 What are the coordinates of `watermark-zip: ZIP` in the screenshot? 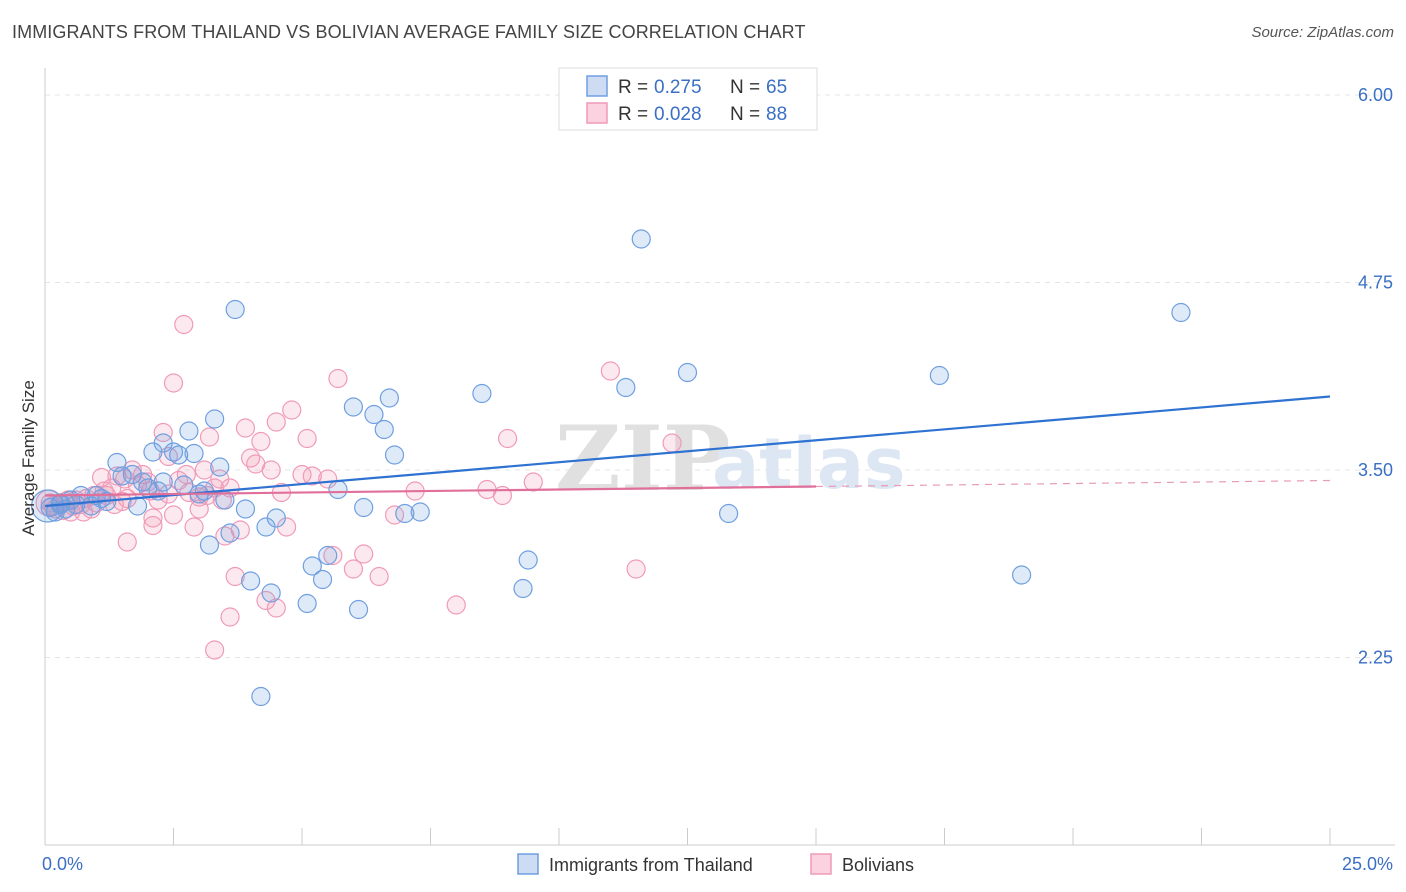 It's located at (642, 459).